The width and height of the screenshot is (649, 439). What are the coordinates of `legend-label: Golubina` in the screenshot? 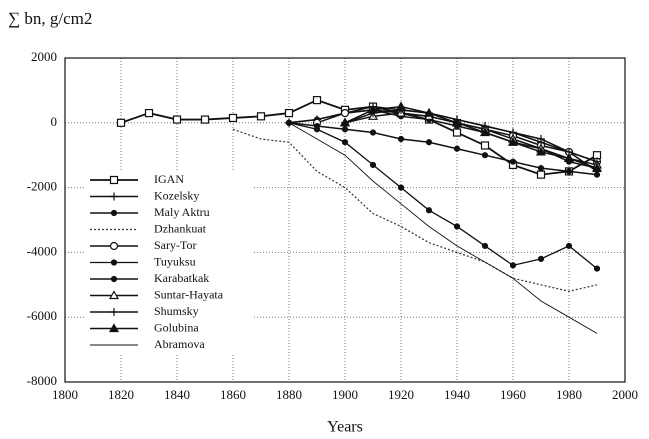 It's located at (176, 327).